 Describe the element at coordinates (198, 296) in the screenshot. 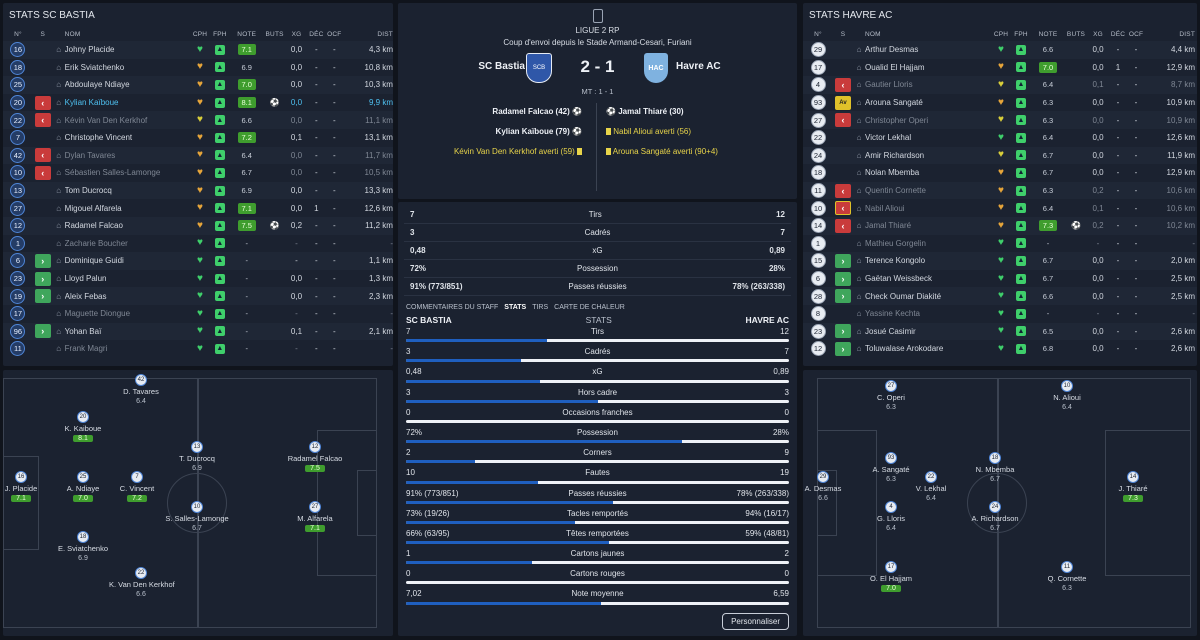

I see `table-row: 19 › ⌂ Aleix Febas ♥ ▲ - 0,0 - - 2,3 km` at that location.